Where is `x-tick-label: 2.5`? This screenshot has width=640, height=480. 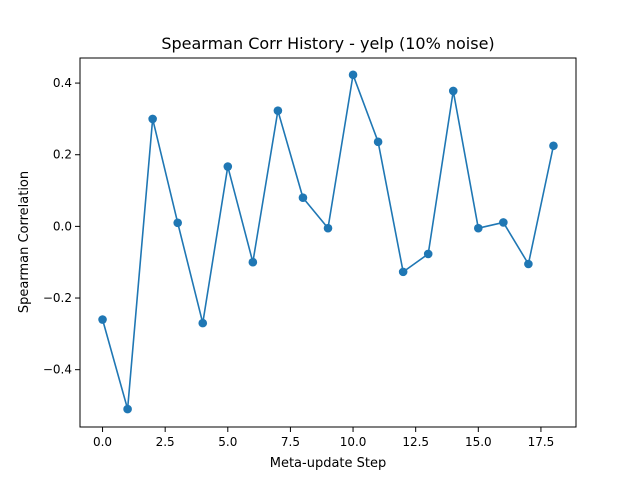
x-tick-label: 2.5 is located at coordinates (165, 442).